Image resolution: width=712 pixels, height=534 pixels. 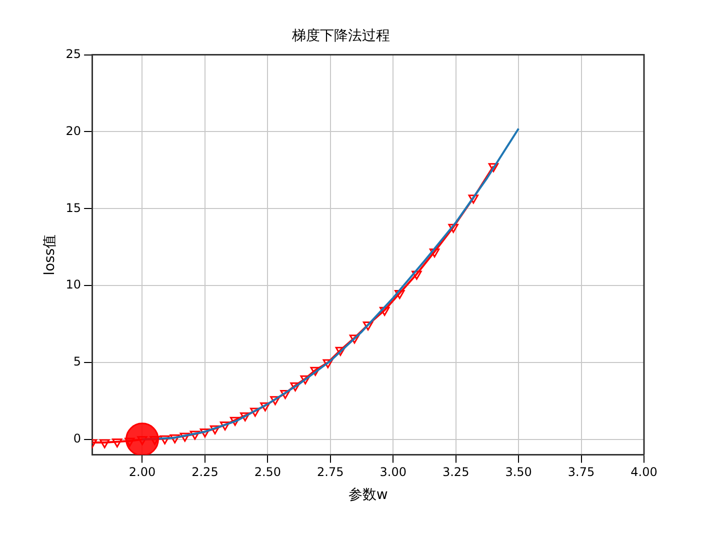 What do you see at coordinates (142, 472) in the screenshot?
I see `x-tick-label: 2.00` at bounding box center [142, 472].